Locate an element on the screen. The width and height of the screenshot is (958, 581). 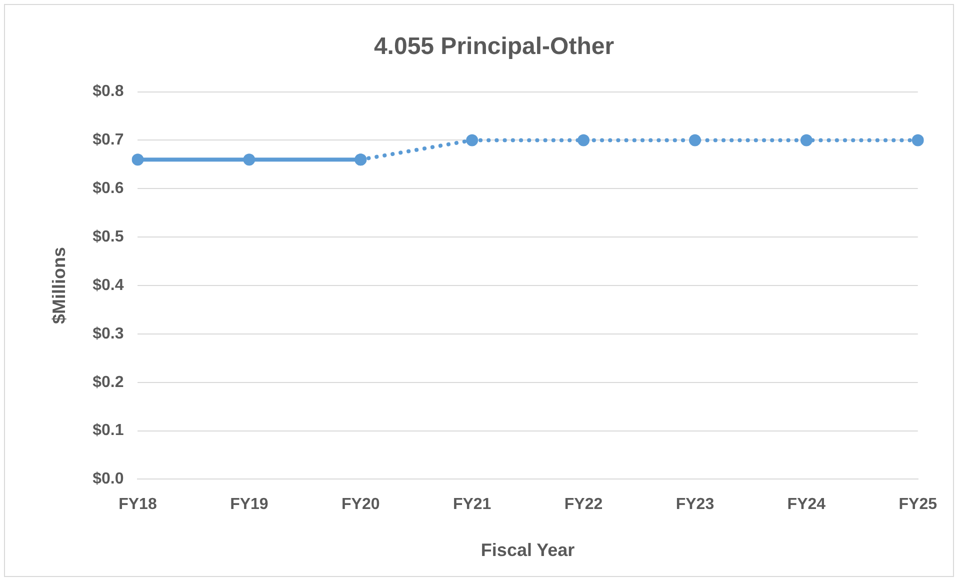
y-tick-label: $0.6 is located at coordinates (108, 189).